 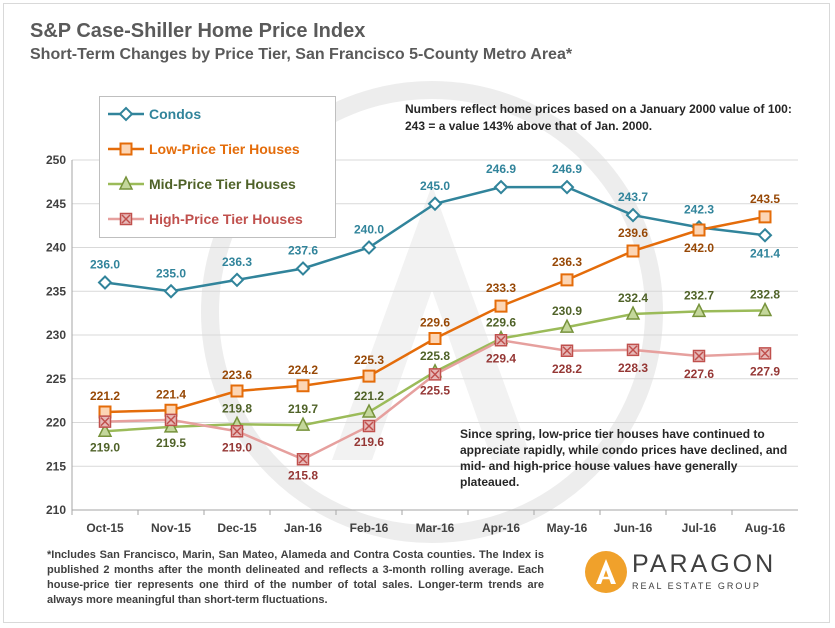 What do you see at coordinates (704, 564) in the screenshot?
I see `logo-name: PARAGON` at bounding box center [704, 564].